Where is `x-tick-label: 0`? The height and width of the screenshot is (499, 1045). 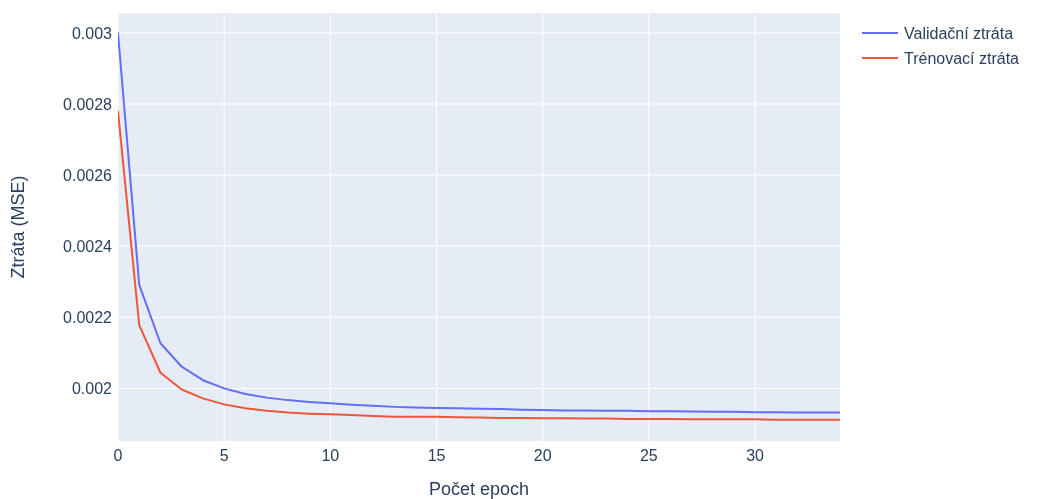
x-tick-label: 0 is located at coordinates (118, 455).